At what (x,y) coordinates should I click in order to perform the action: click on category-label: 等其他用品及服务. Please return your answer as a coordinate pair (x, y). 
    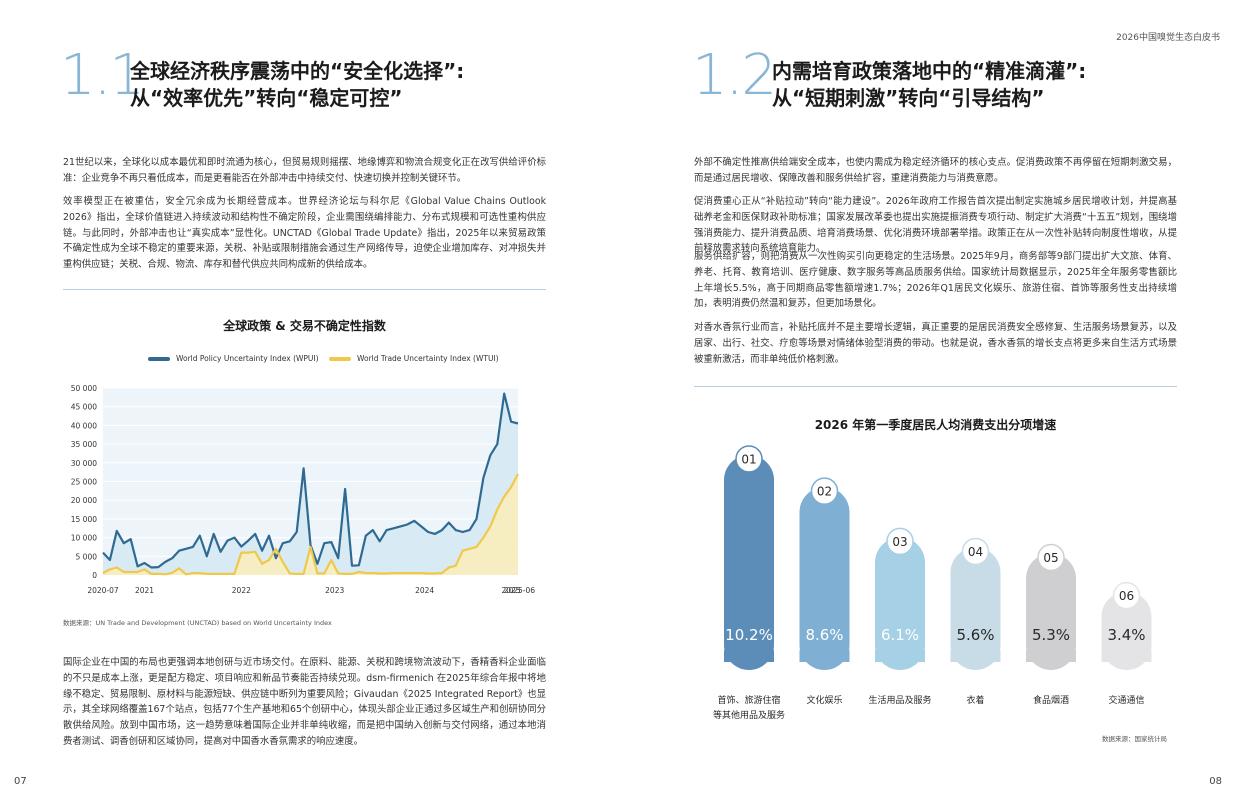
    Looking at the image, I should click on (749, 715).